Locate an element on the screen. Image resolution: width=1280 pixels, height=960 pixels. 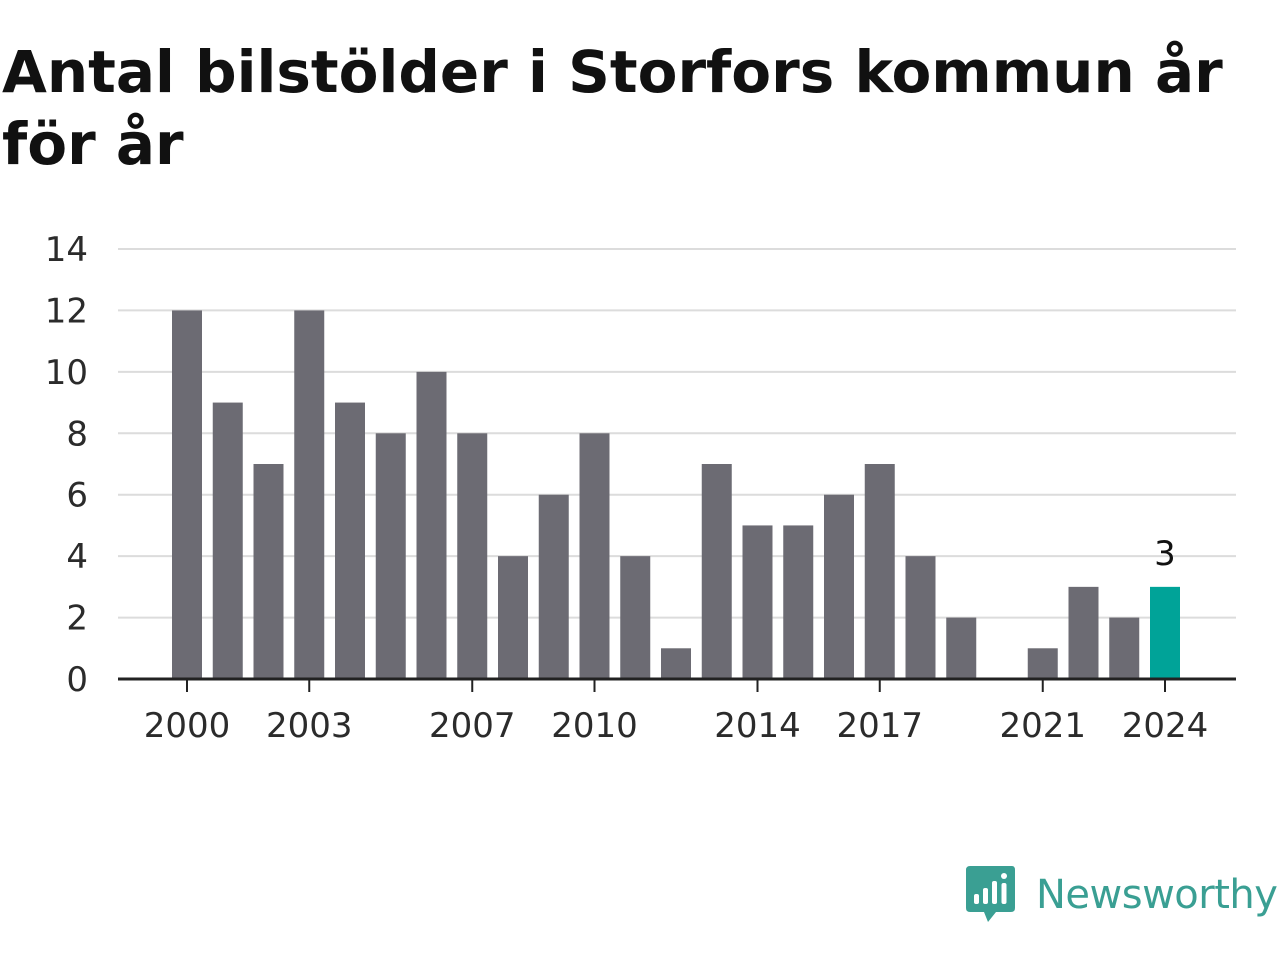
bar-2008 is located at coordinates (513, 617).